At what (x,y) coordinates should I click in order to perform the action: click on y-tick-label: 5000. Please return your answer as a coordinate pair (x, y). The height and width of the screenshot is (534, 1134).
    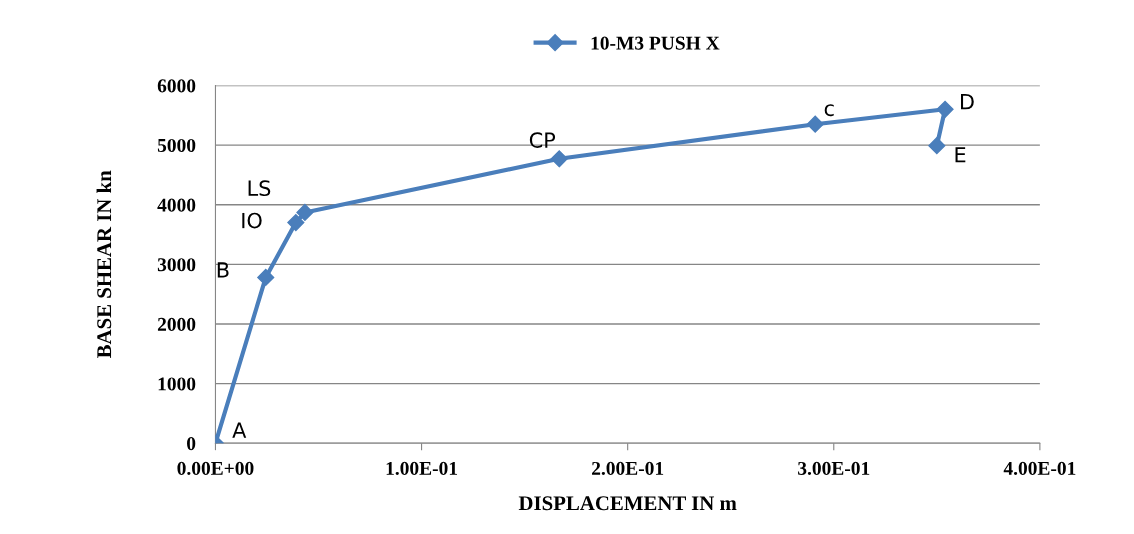
    Looking at the image, I should click on (176, 145).